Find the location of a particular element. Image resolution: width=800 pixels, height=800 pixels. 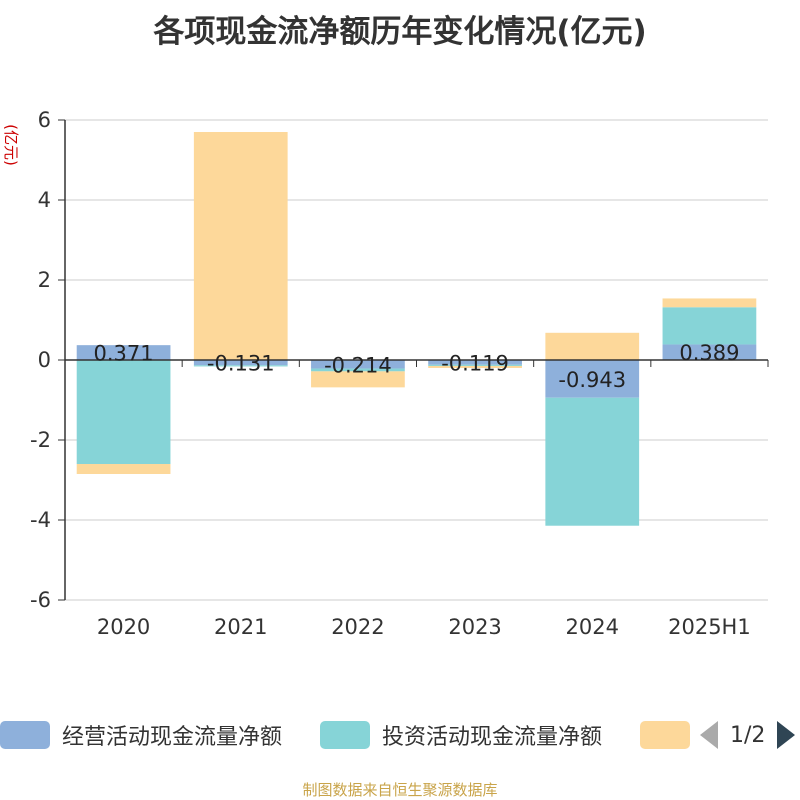

bar-series-2-2023 is located at coordinates (475, 366).